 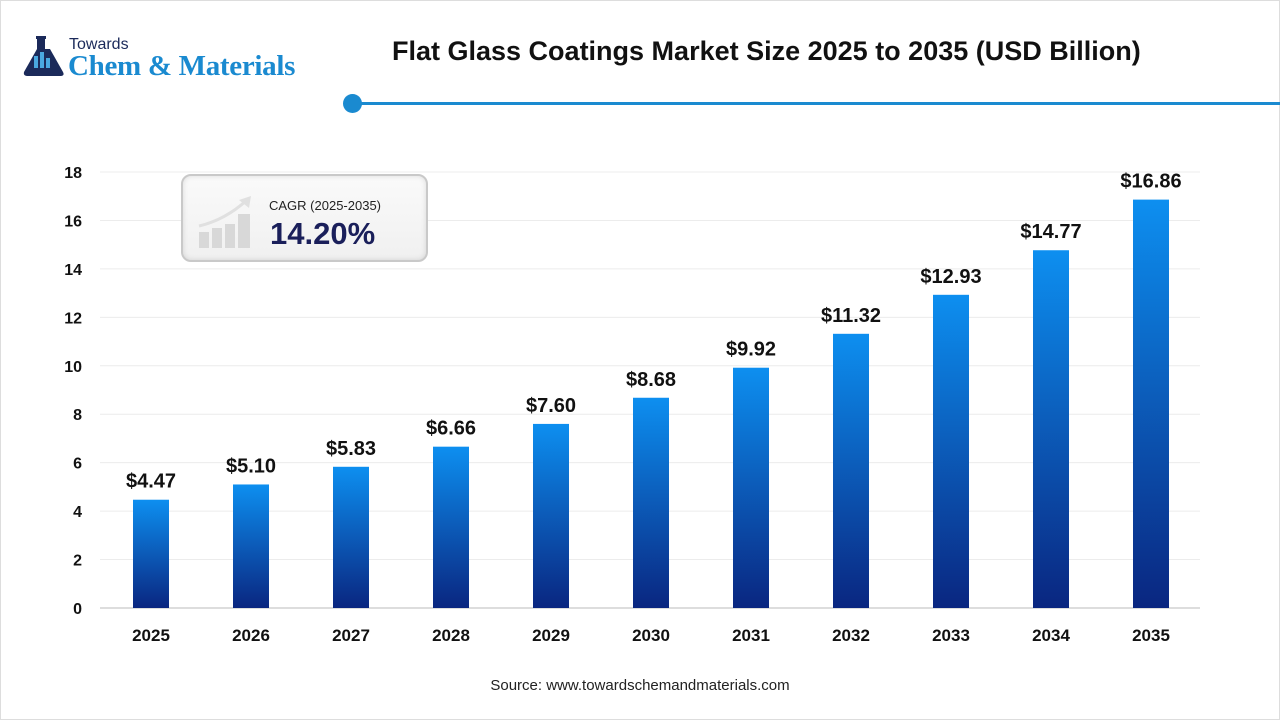 What do you see at coordinates (73, 173) in the screenshot?
I see `y-tick-label: 18` at bounding box center [73, 173].